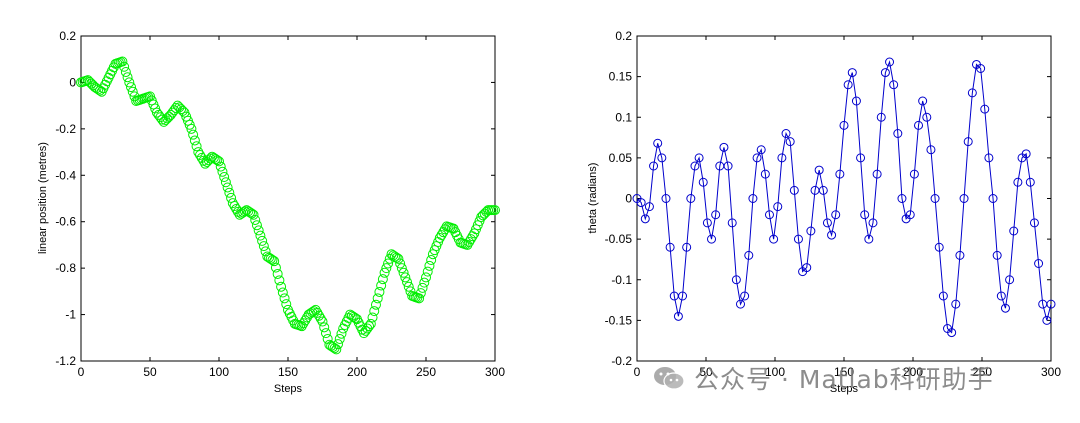 This screenshot has width=1080, height=423. What do you see at coordinates (288, 372) in the screenshot?
I see `x-tick-label: 150` at bounding box center [288, 372].